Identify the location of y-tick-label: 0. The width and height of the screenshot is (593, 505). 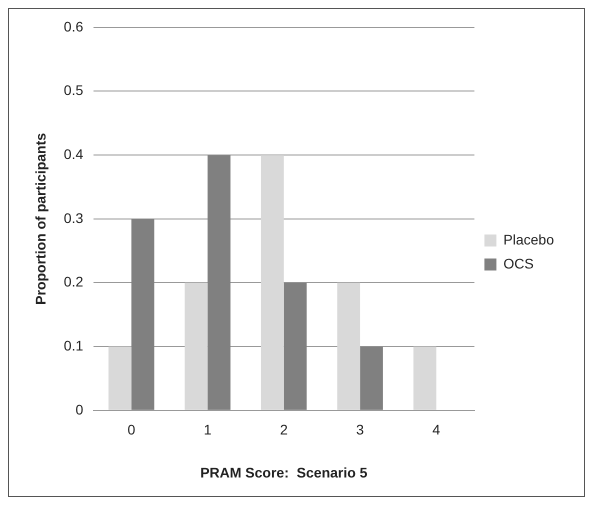
(79, 409).